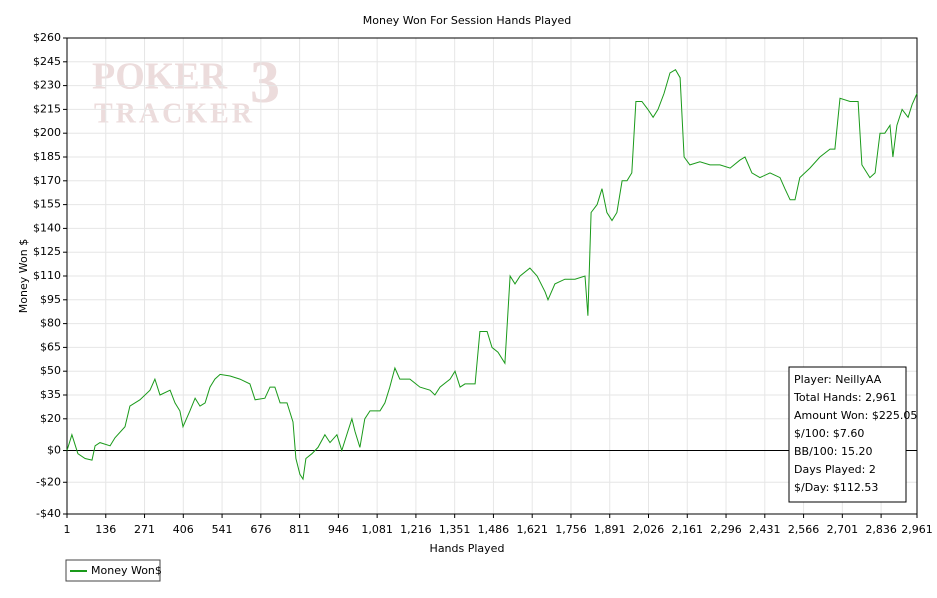  Describe the element at coordinates (838, 379) in the screenshot. I see `stats-line: Player: NeillyAA` at that location.